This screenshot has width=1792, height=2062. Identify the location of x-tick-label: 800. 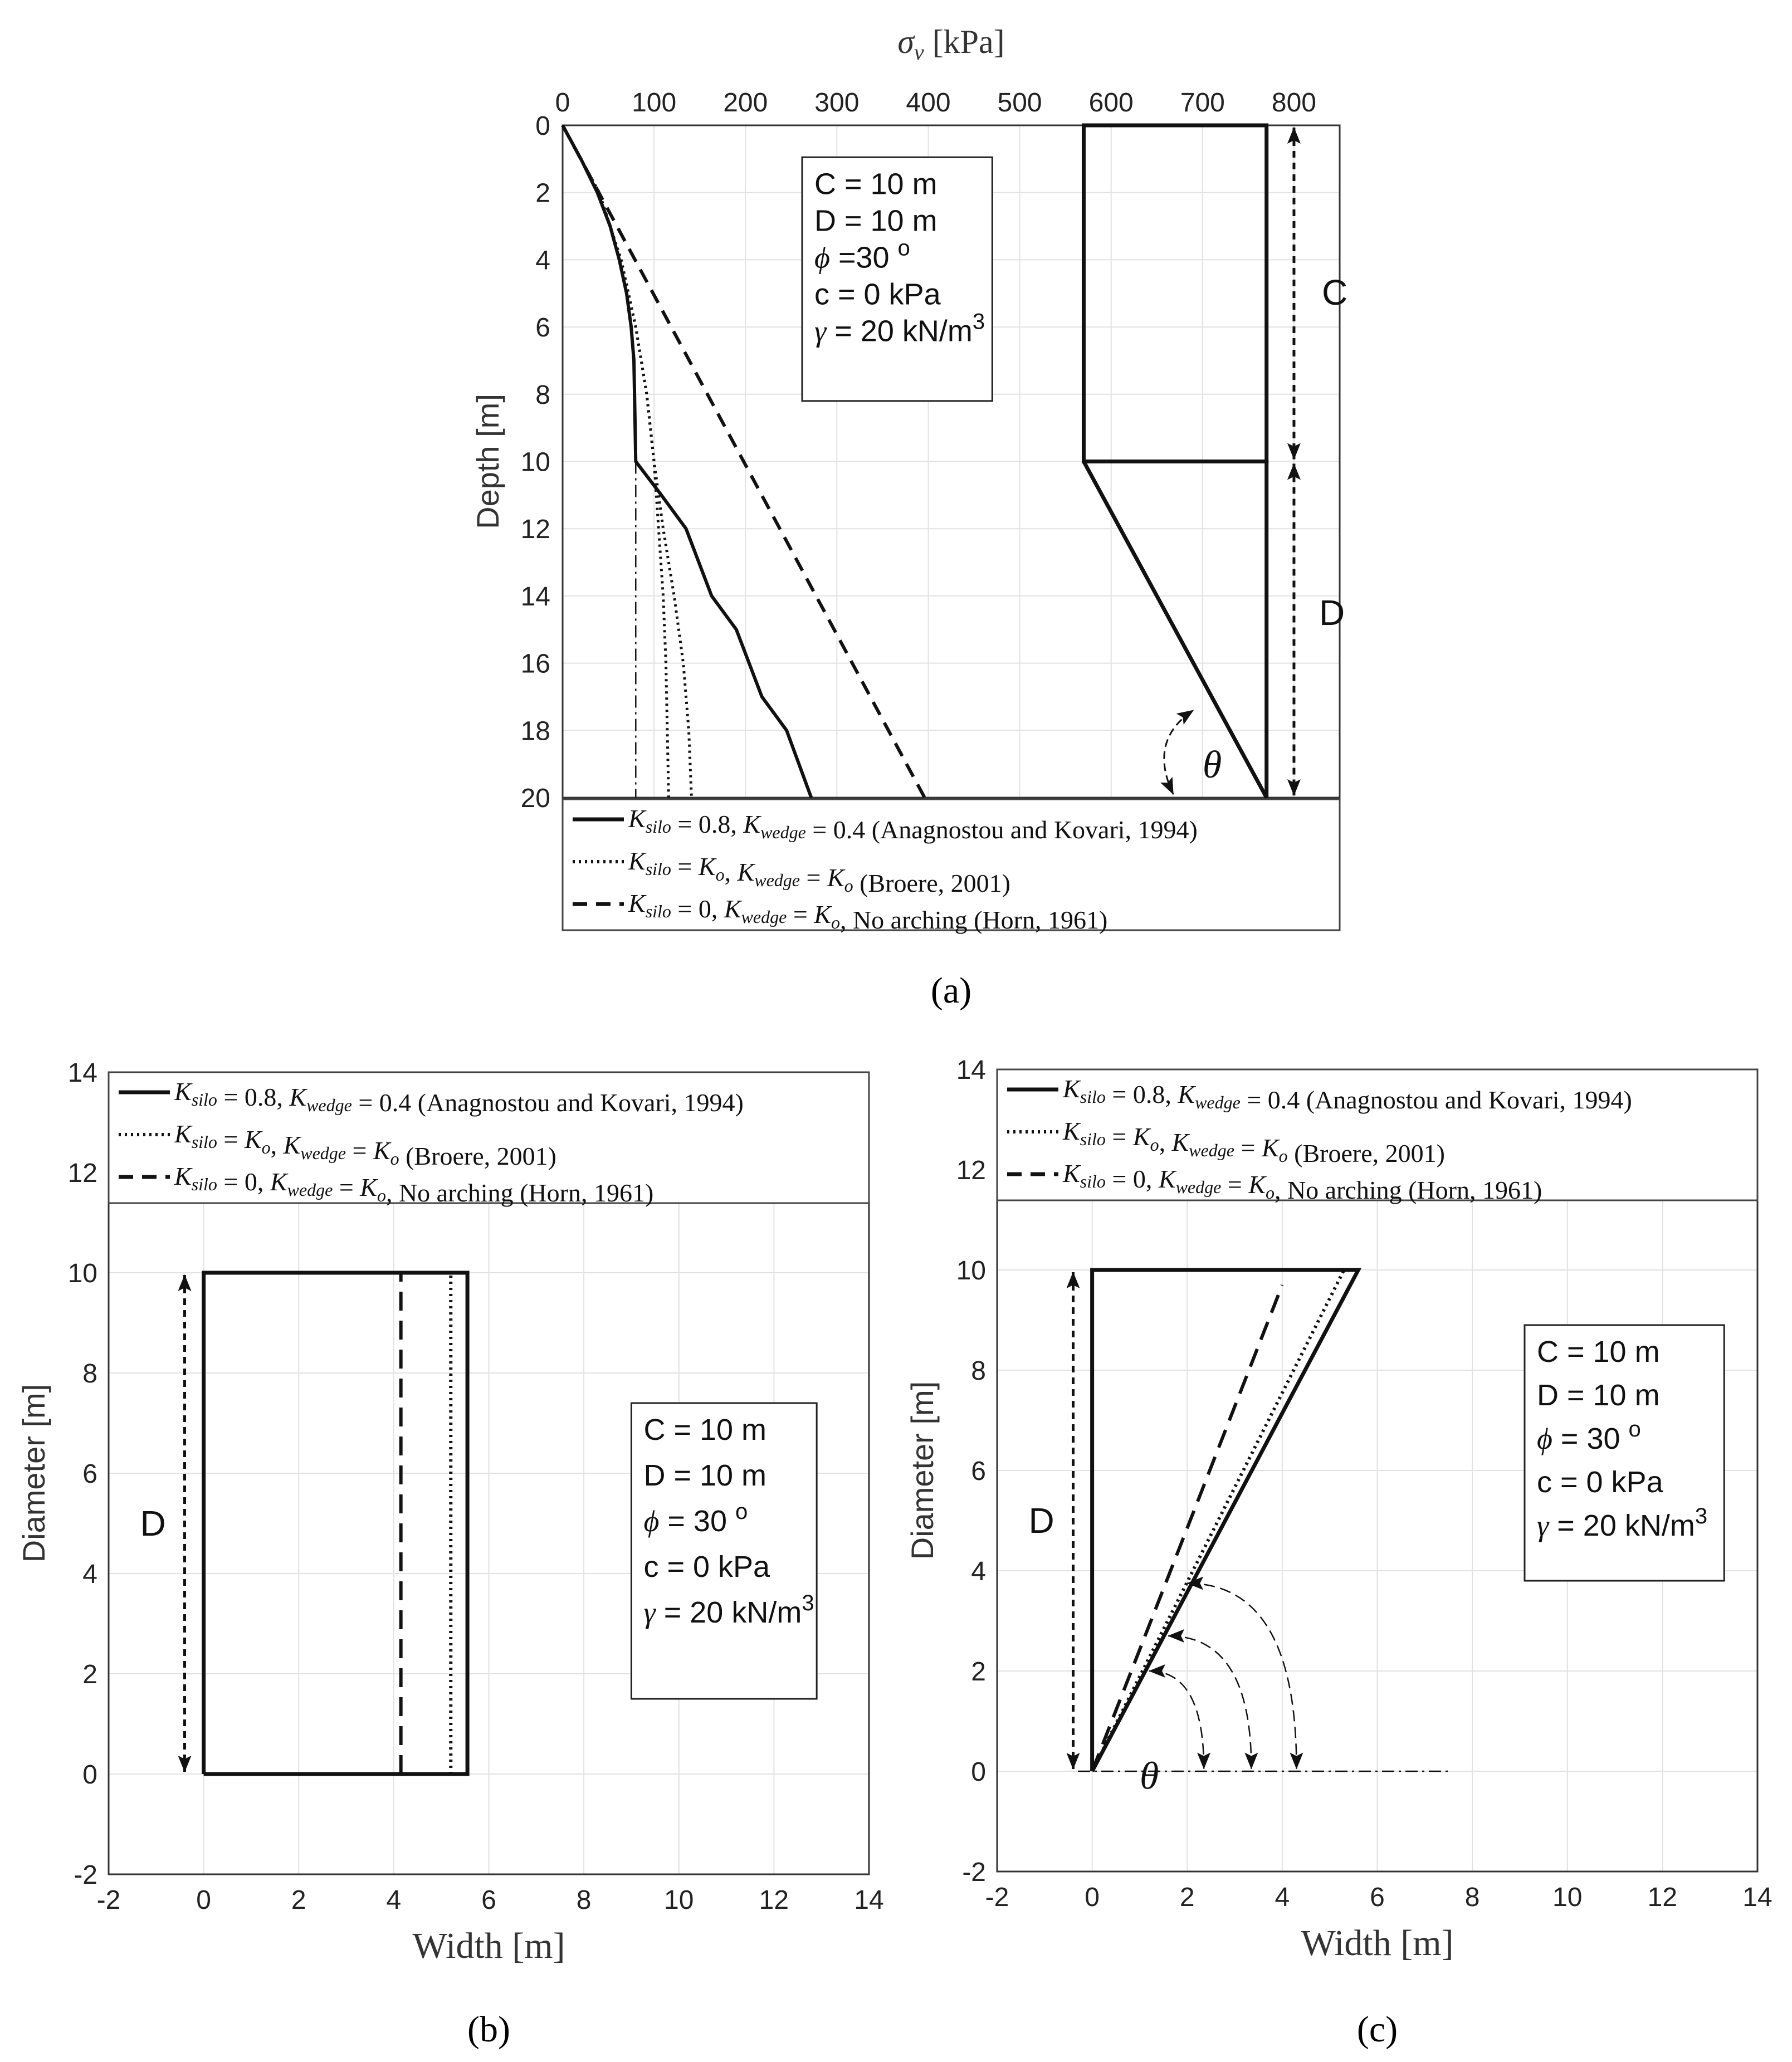
(1294, 103).